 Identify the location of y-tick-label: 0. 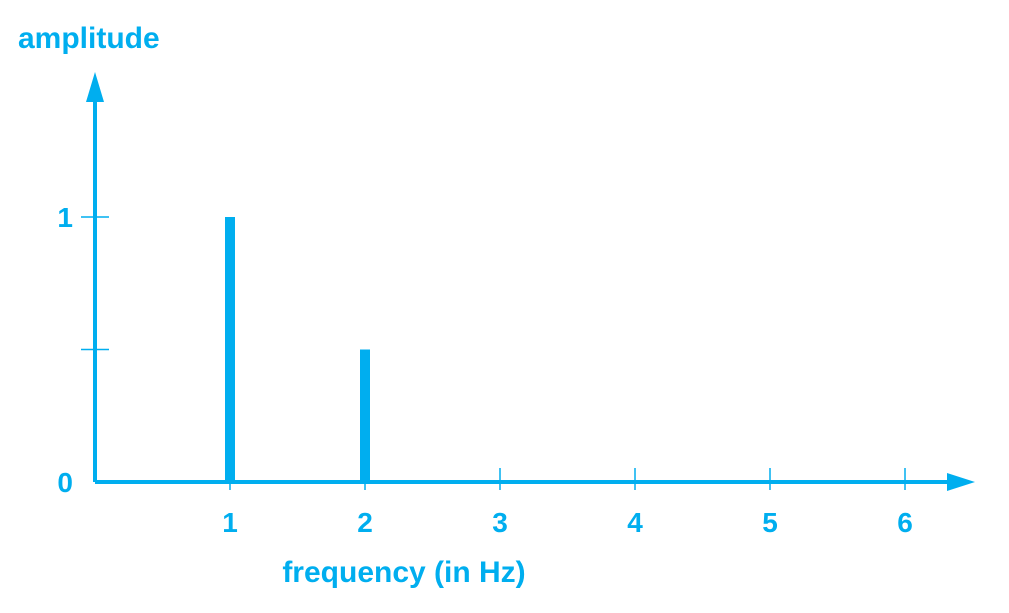
(65, 482).